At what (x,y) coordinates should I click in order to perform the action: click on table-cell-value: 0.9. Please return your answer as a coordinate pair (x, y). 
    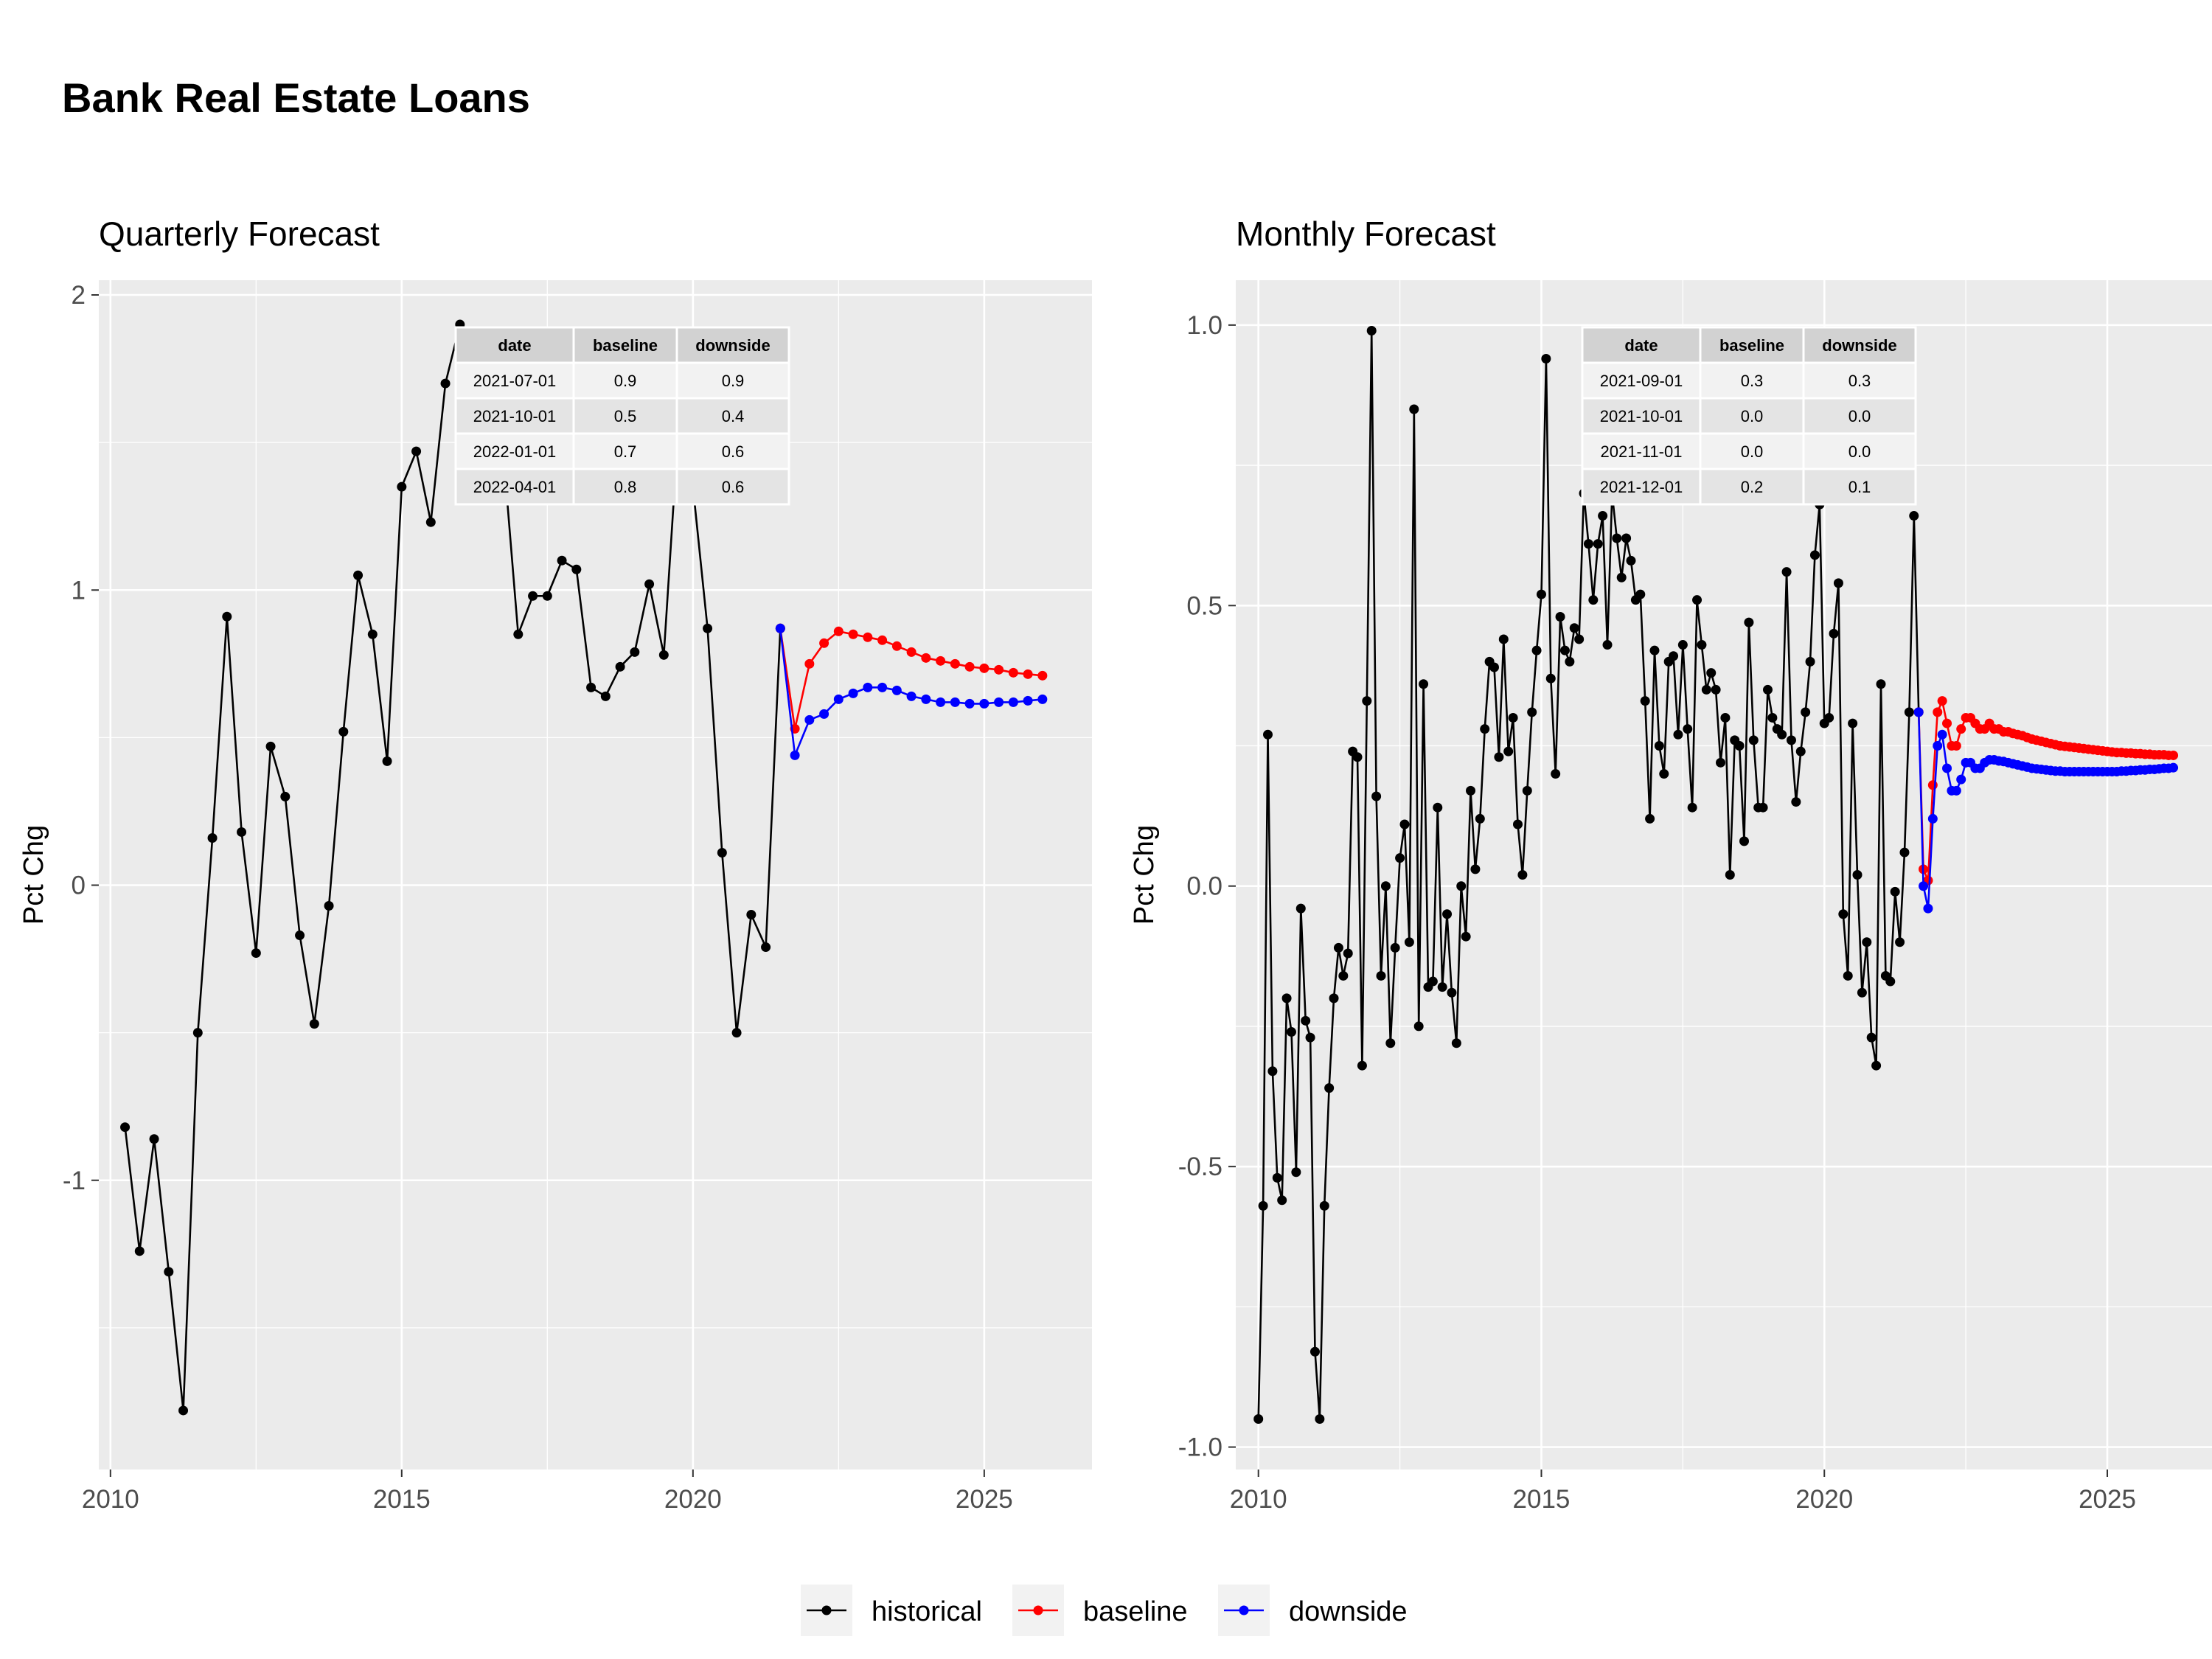
    Looking at the image, I should click on (625, 381).